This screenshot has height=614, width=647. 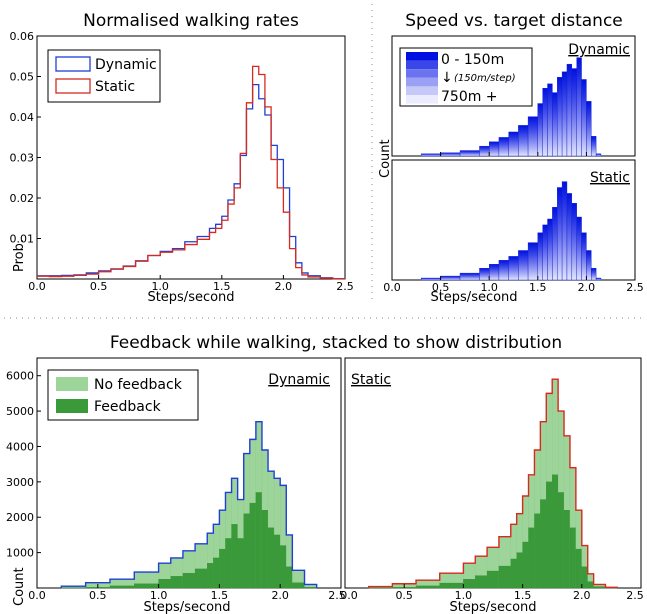 I want to click on legend-static-label: Static, so click(x=115, y=87).